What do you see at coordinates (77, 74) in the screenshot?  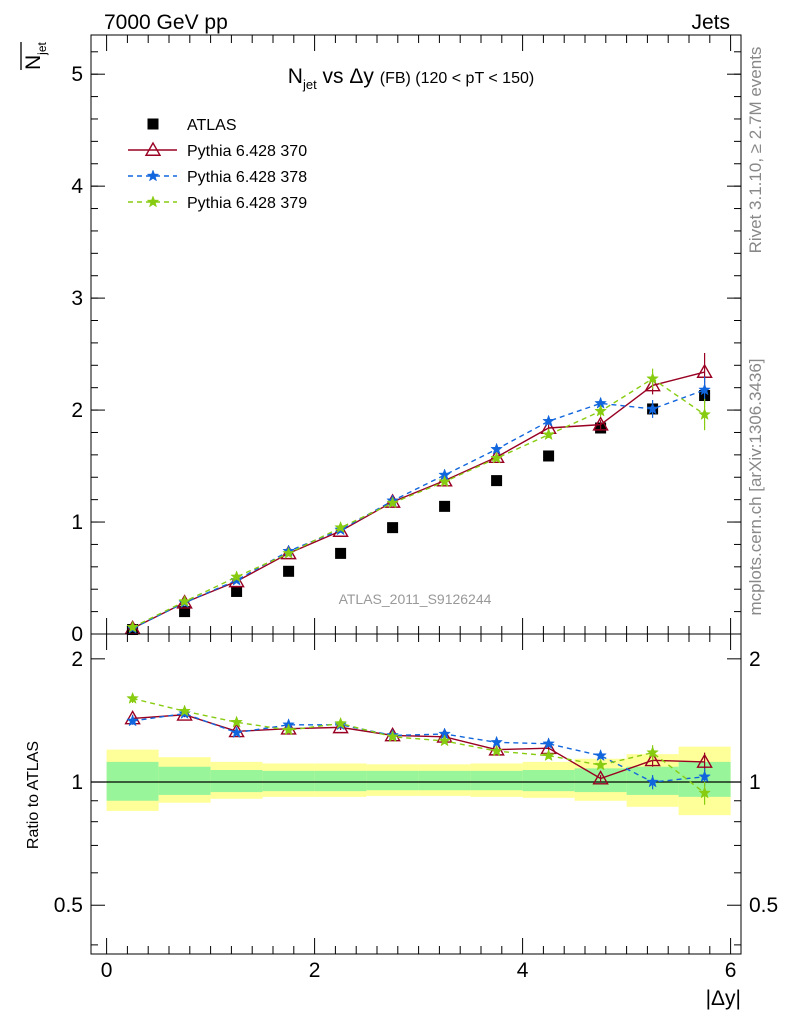 I see `main-ytick-label: 5` at bounding box center [77, 74].